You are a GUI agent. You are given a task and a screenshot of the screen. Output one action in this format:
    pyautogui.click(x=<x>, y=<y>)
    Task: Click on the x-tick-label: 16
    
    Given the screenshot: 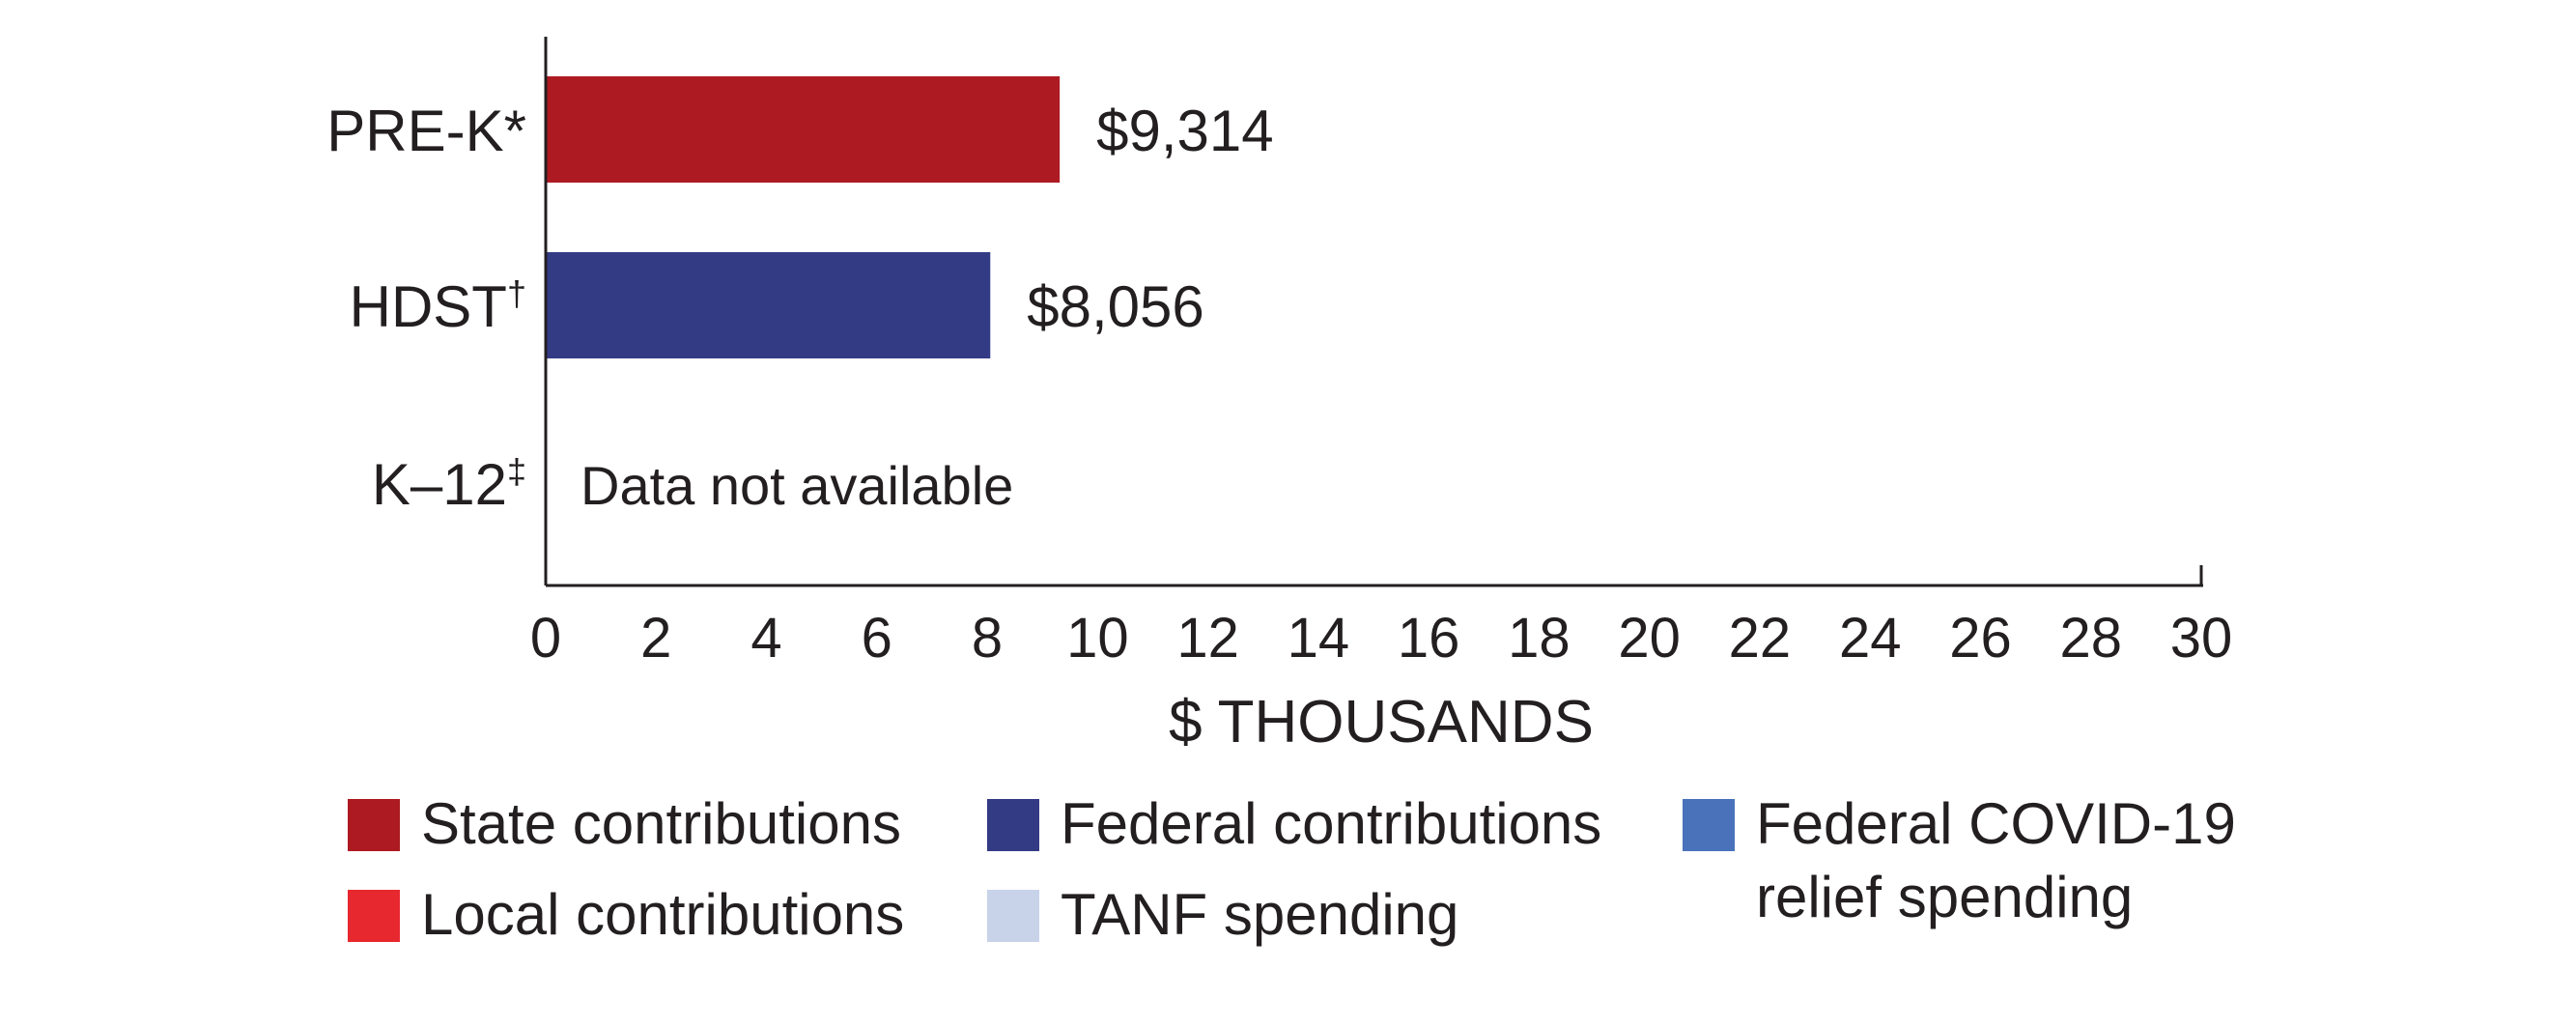 What is the action you would take?
    pyautogui.click(x=1429, y=638)
    